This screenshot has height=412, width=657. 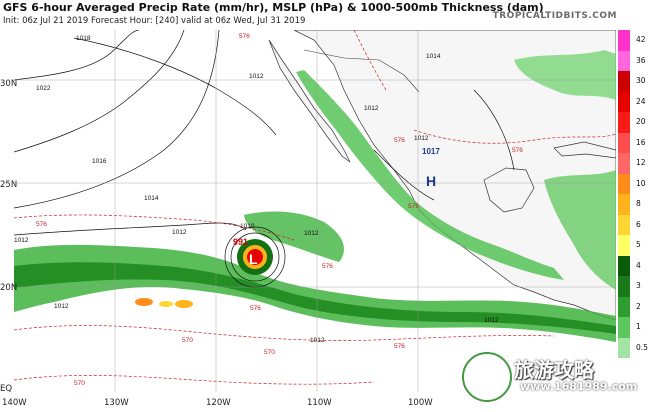 What do you see at coordinates (431, 181) in the screenshot?
I see `high-pressure-symbol: H` at bounding box center [431, 181].